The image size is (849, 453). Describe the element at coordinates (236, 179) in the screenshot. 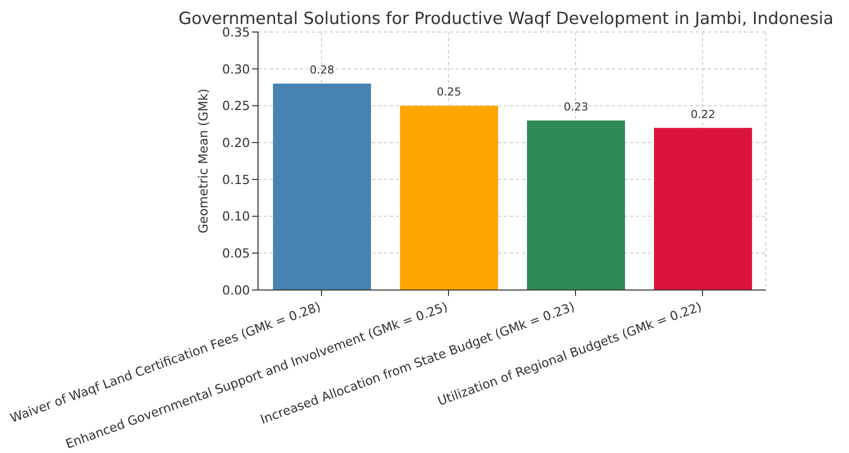

I see `y-tick-label: 0.15` at that location.